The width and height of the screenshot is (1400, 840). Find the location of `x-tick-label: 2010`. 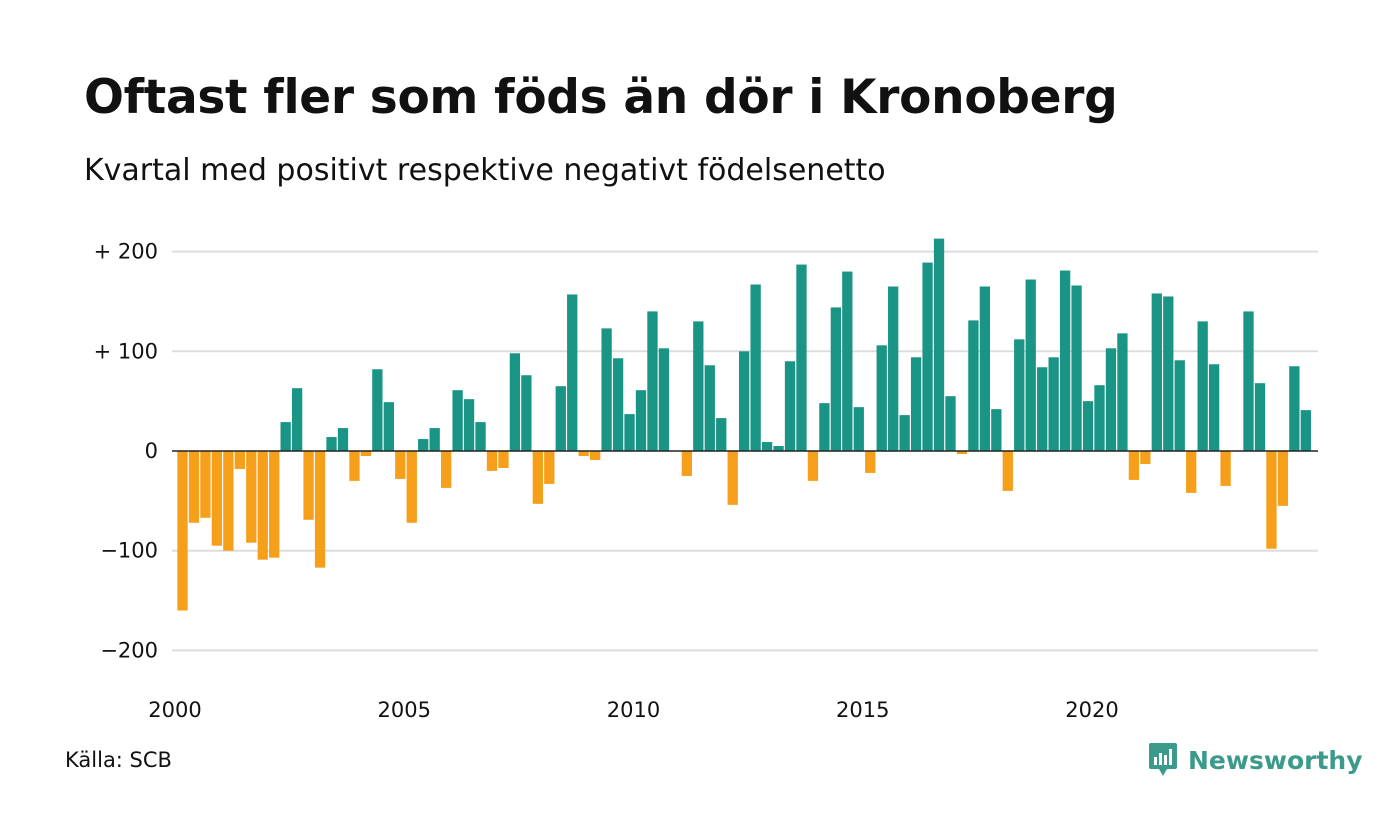

x-tick-label: 2010 is located at coordinates (633, 710).